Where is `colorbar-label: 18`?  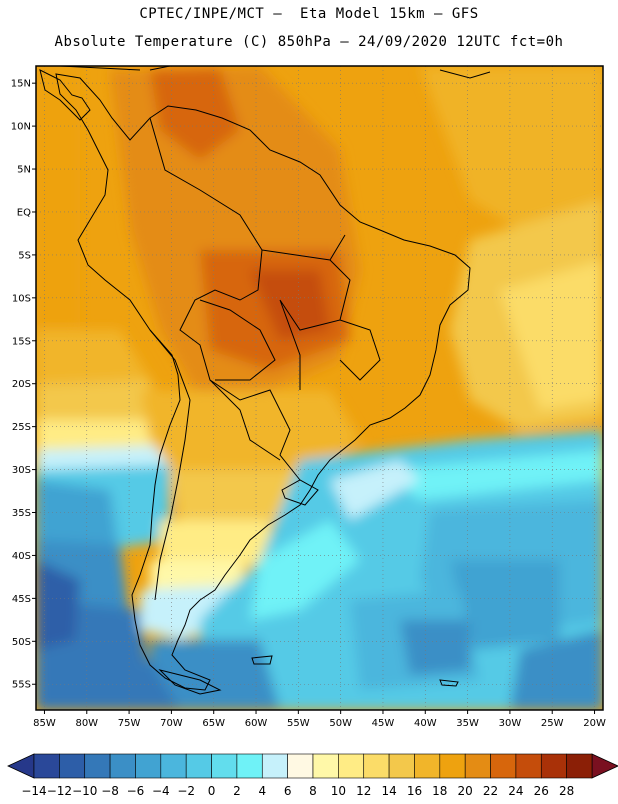
colorbar-label: 18 is located at coordinates (439, 791).